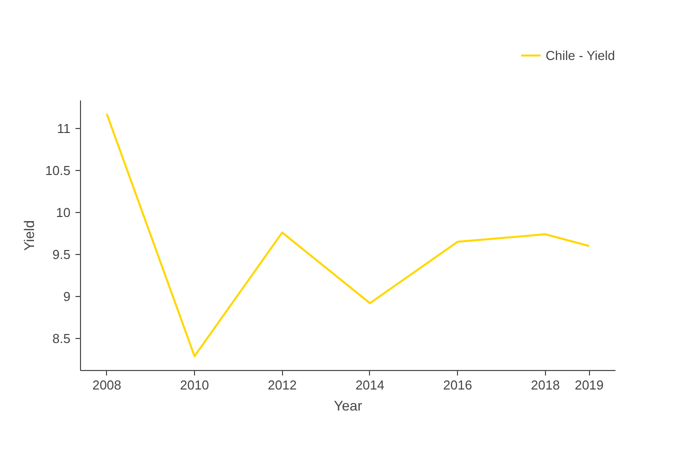  What do you see at coordinates (282, 385) in the screenshot?
I see `x-tick-label: 2012` at bounding box center [282, 385].